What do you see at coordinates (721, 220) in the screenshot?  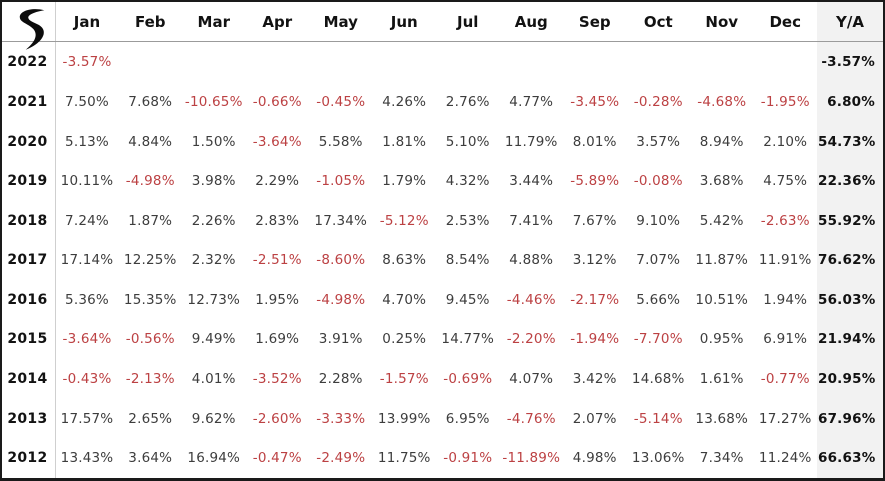 I see `month-return-cell: 5.42%` at bounding box center [721, 220].